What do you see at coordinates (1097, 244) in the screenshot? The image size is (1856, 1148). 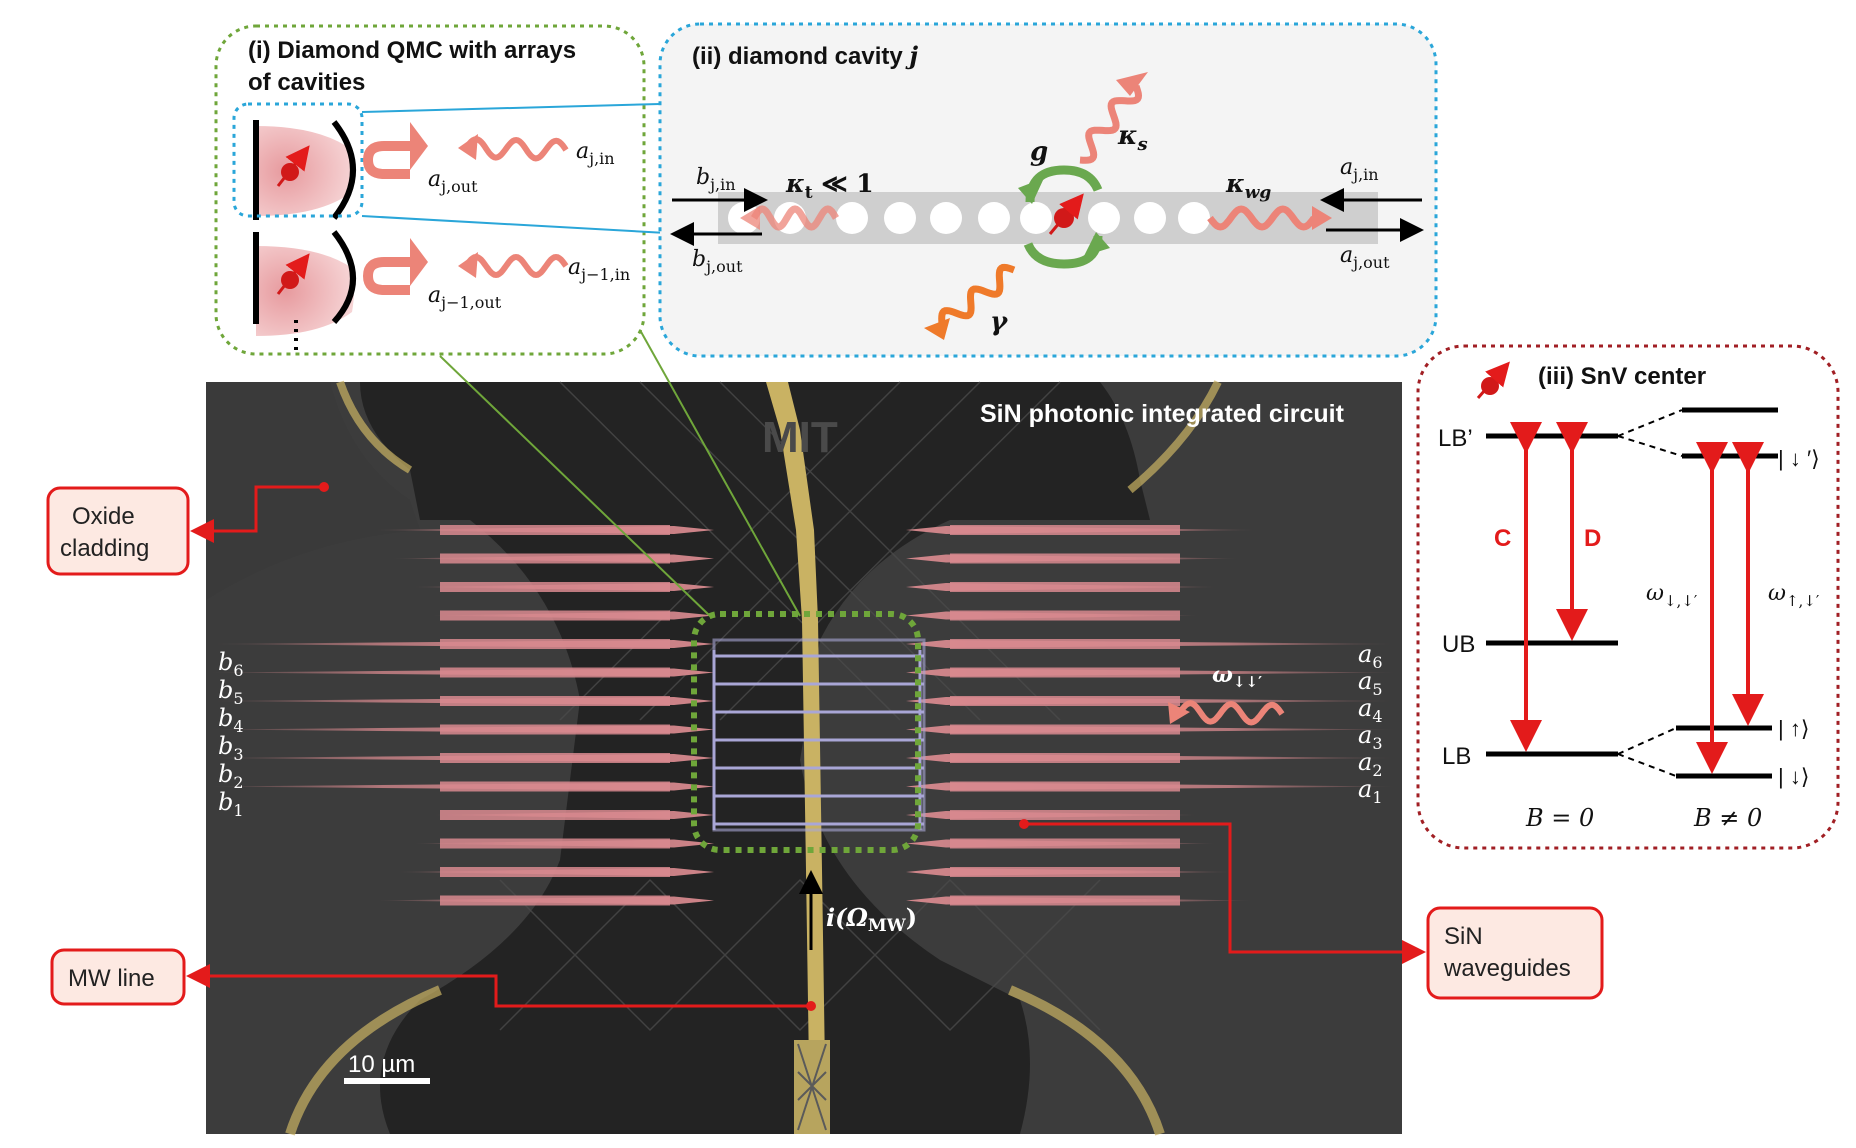 I see `g-arrowhead-bottom` at bounding box center [1097, 244].